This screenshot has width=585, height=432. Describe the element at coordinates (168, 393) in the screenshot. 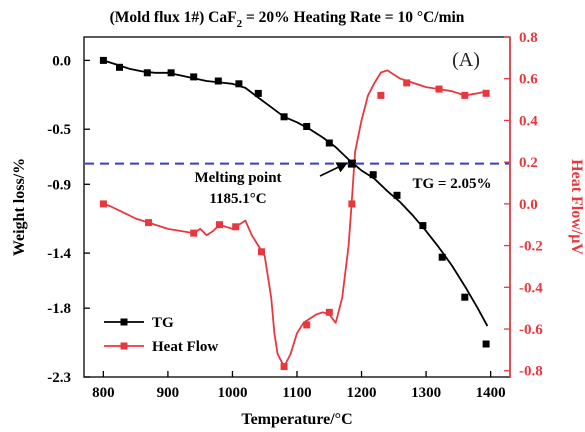

I see `x-tick-label: 900` at that location.